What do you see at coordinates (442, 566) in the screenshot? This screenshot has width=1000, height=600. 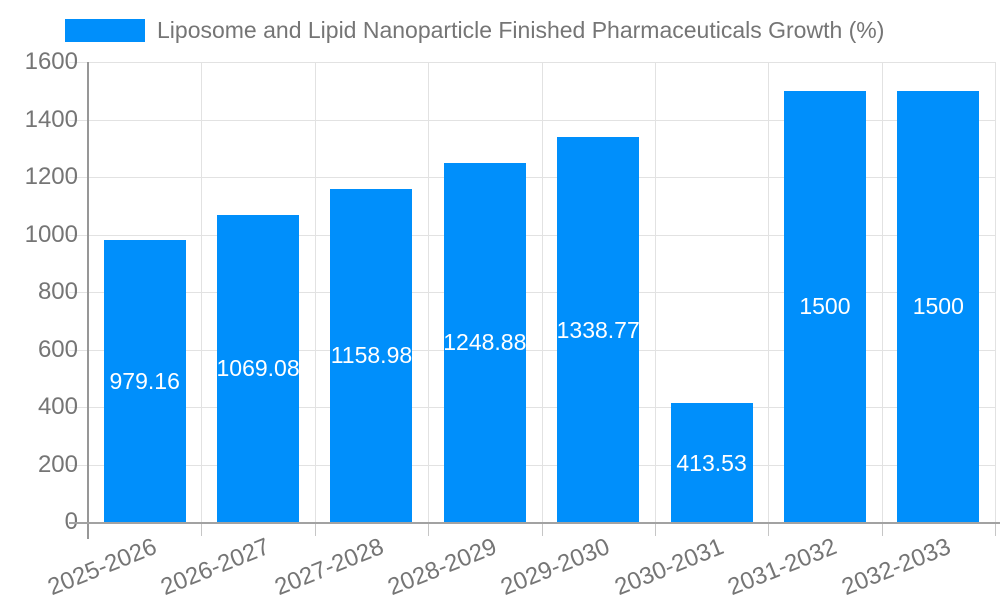 I see `x-category-label: 2028-2029` at bounding box center [442, 566].